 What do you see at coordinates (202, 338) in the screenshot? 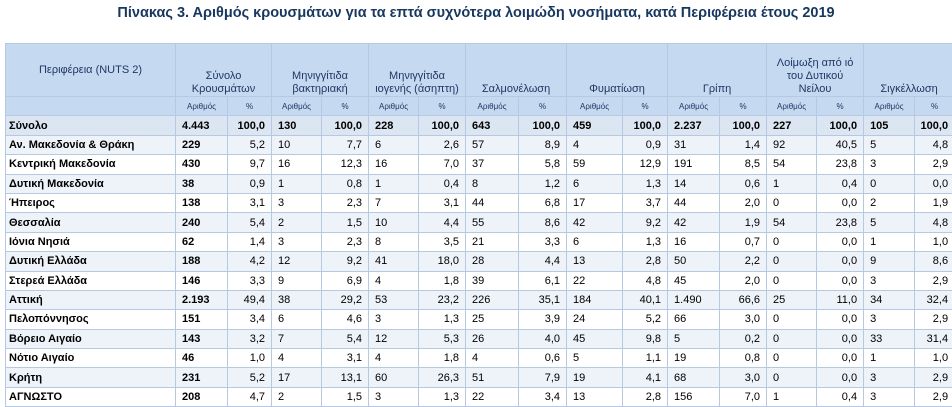
I see `case-count: 143` at bounding box center [202, 338].